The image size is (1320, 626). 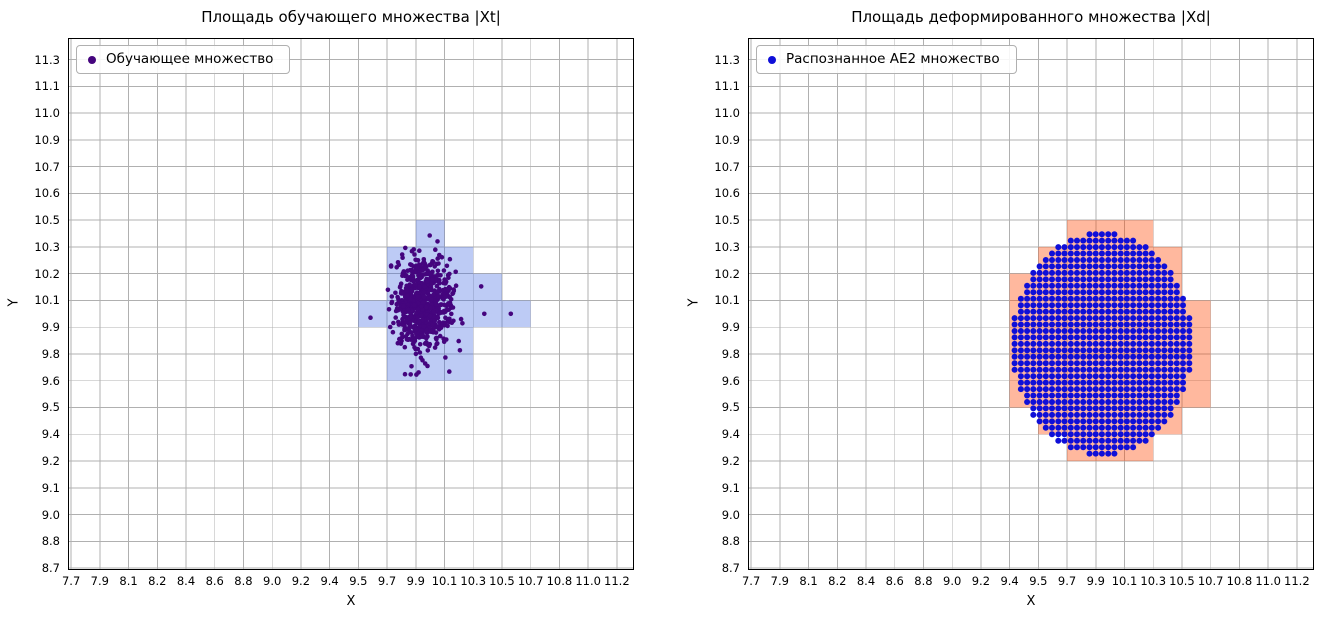 I want to click on legend: Обучающее множество, so click(x=183, y=59).